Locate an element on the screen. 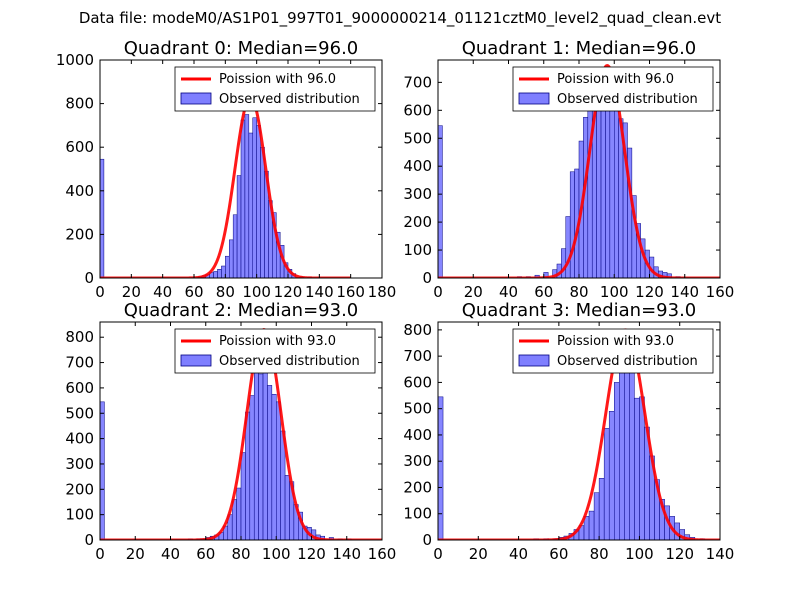 The width and height of the screenshot is (800, 600). y-tick-label-3: 600 is located at coordinates (79, 147).